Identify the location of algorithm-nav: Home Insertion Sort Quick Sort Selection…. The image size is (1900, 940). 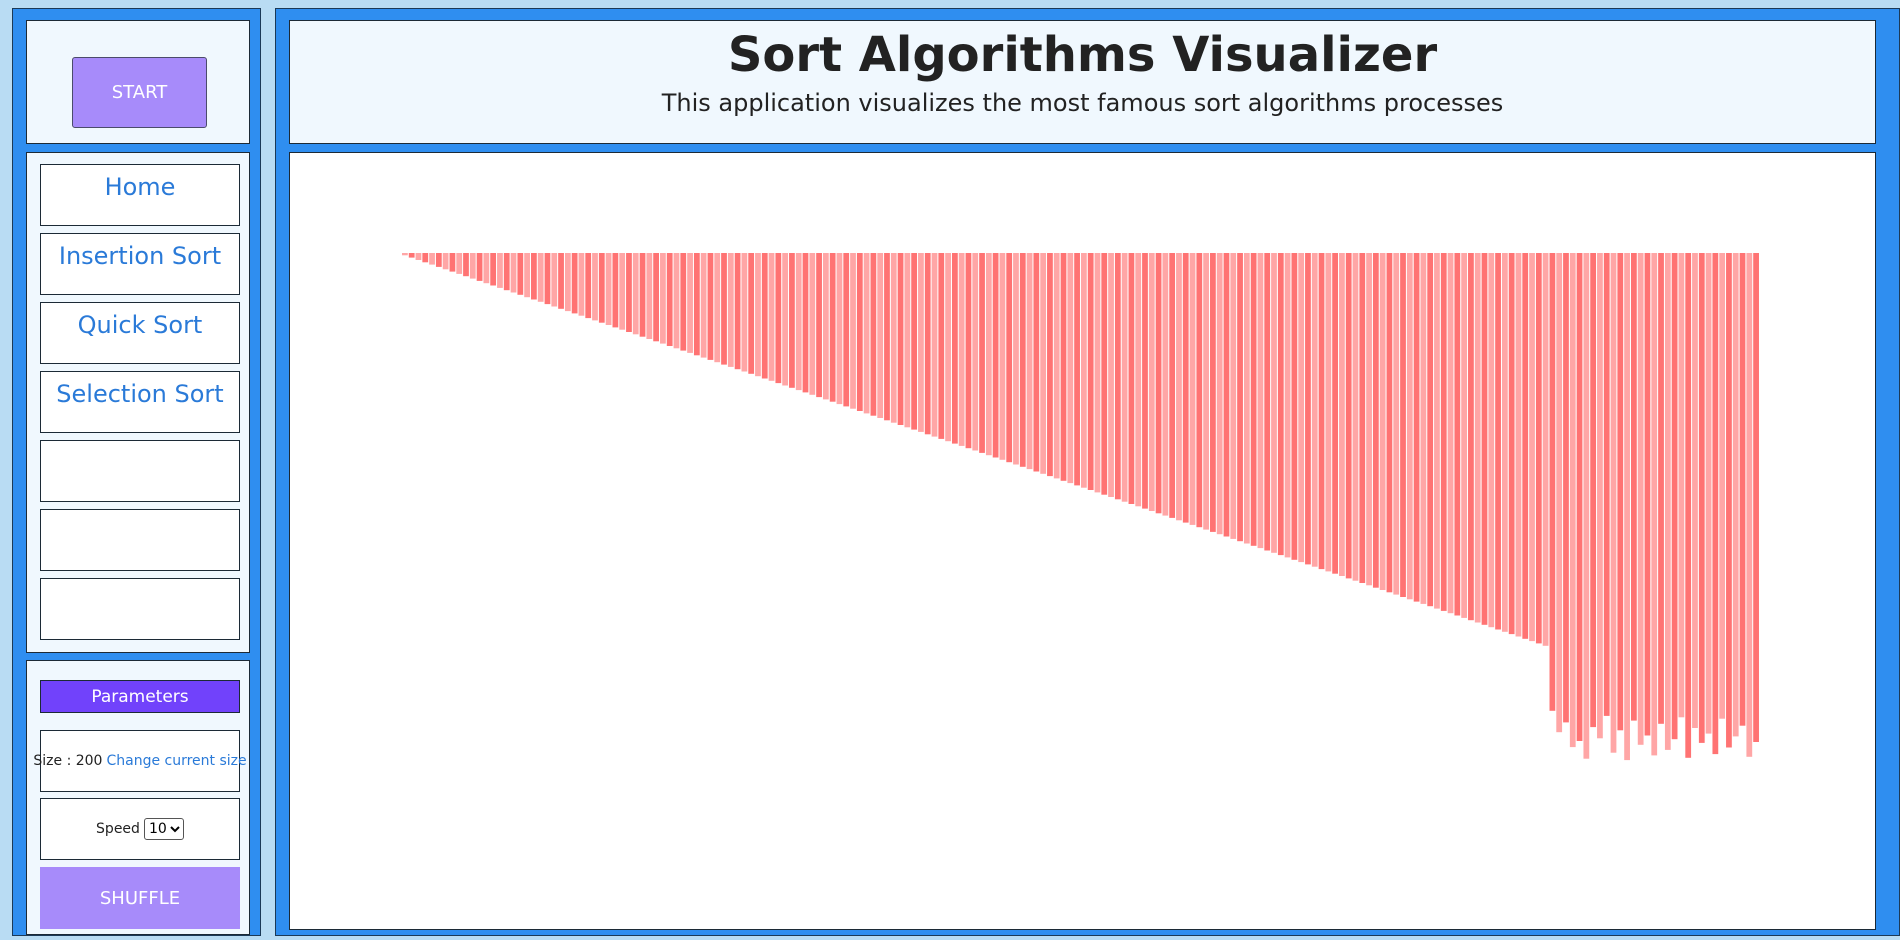
(138, 402).